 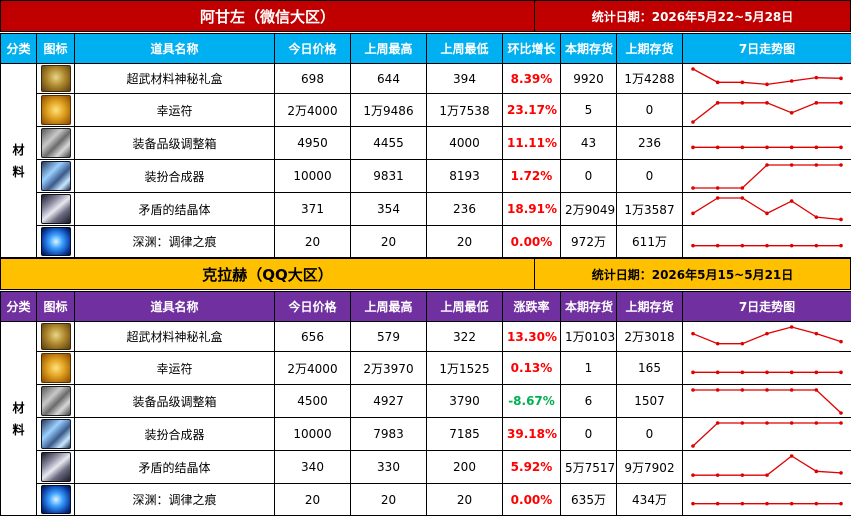 I want to click on crystal-icon, so click(x=56, y=467).